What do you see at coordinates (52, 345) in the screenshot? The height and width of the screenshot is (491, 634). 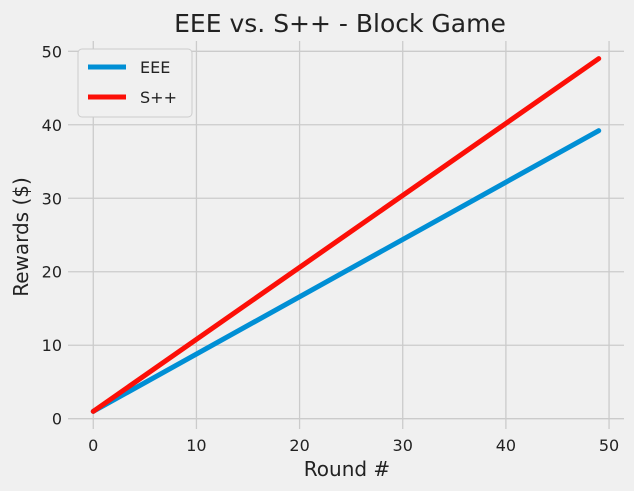 I see `y-tick-label: 10` at bounding box center [52, 345].